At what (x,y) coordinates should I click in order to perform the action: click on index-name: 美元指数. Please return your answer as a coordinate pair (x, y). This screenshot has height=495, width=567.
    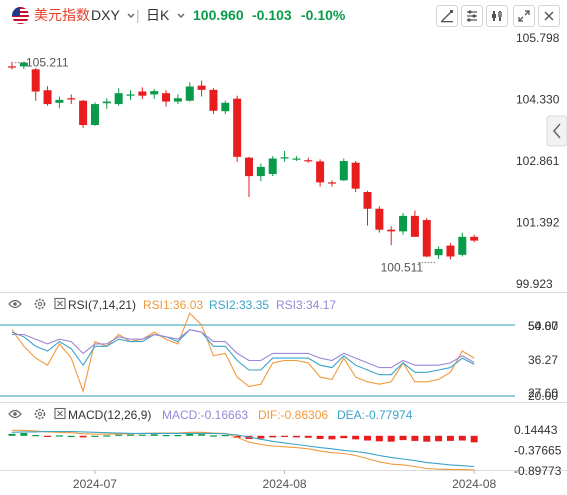
    Looking at the image, I should click on (62, 15).